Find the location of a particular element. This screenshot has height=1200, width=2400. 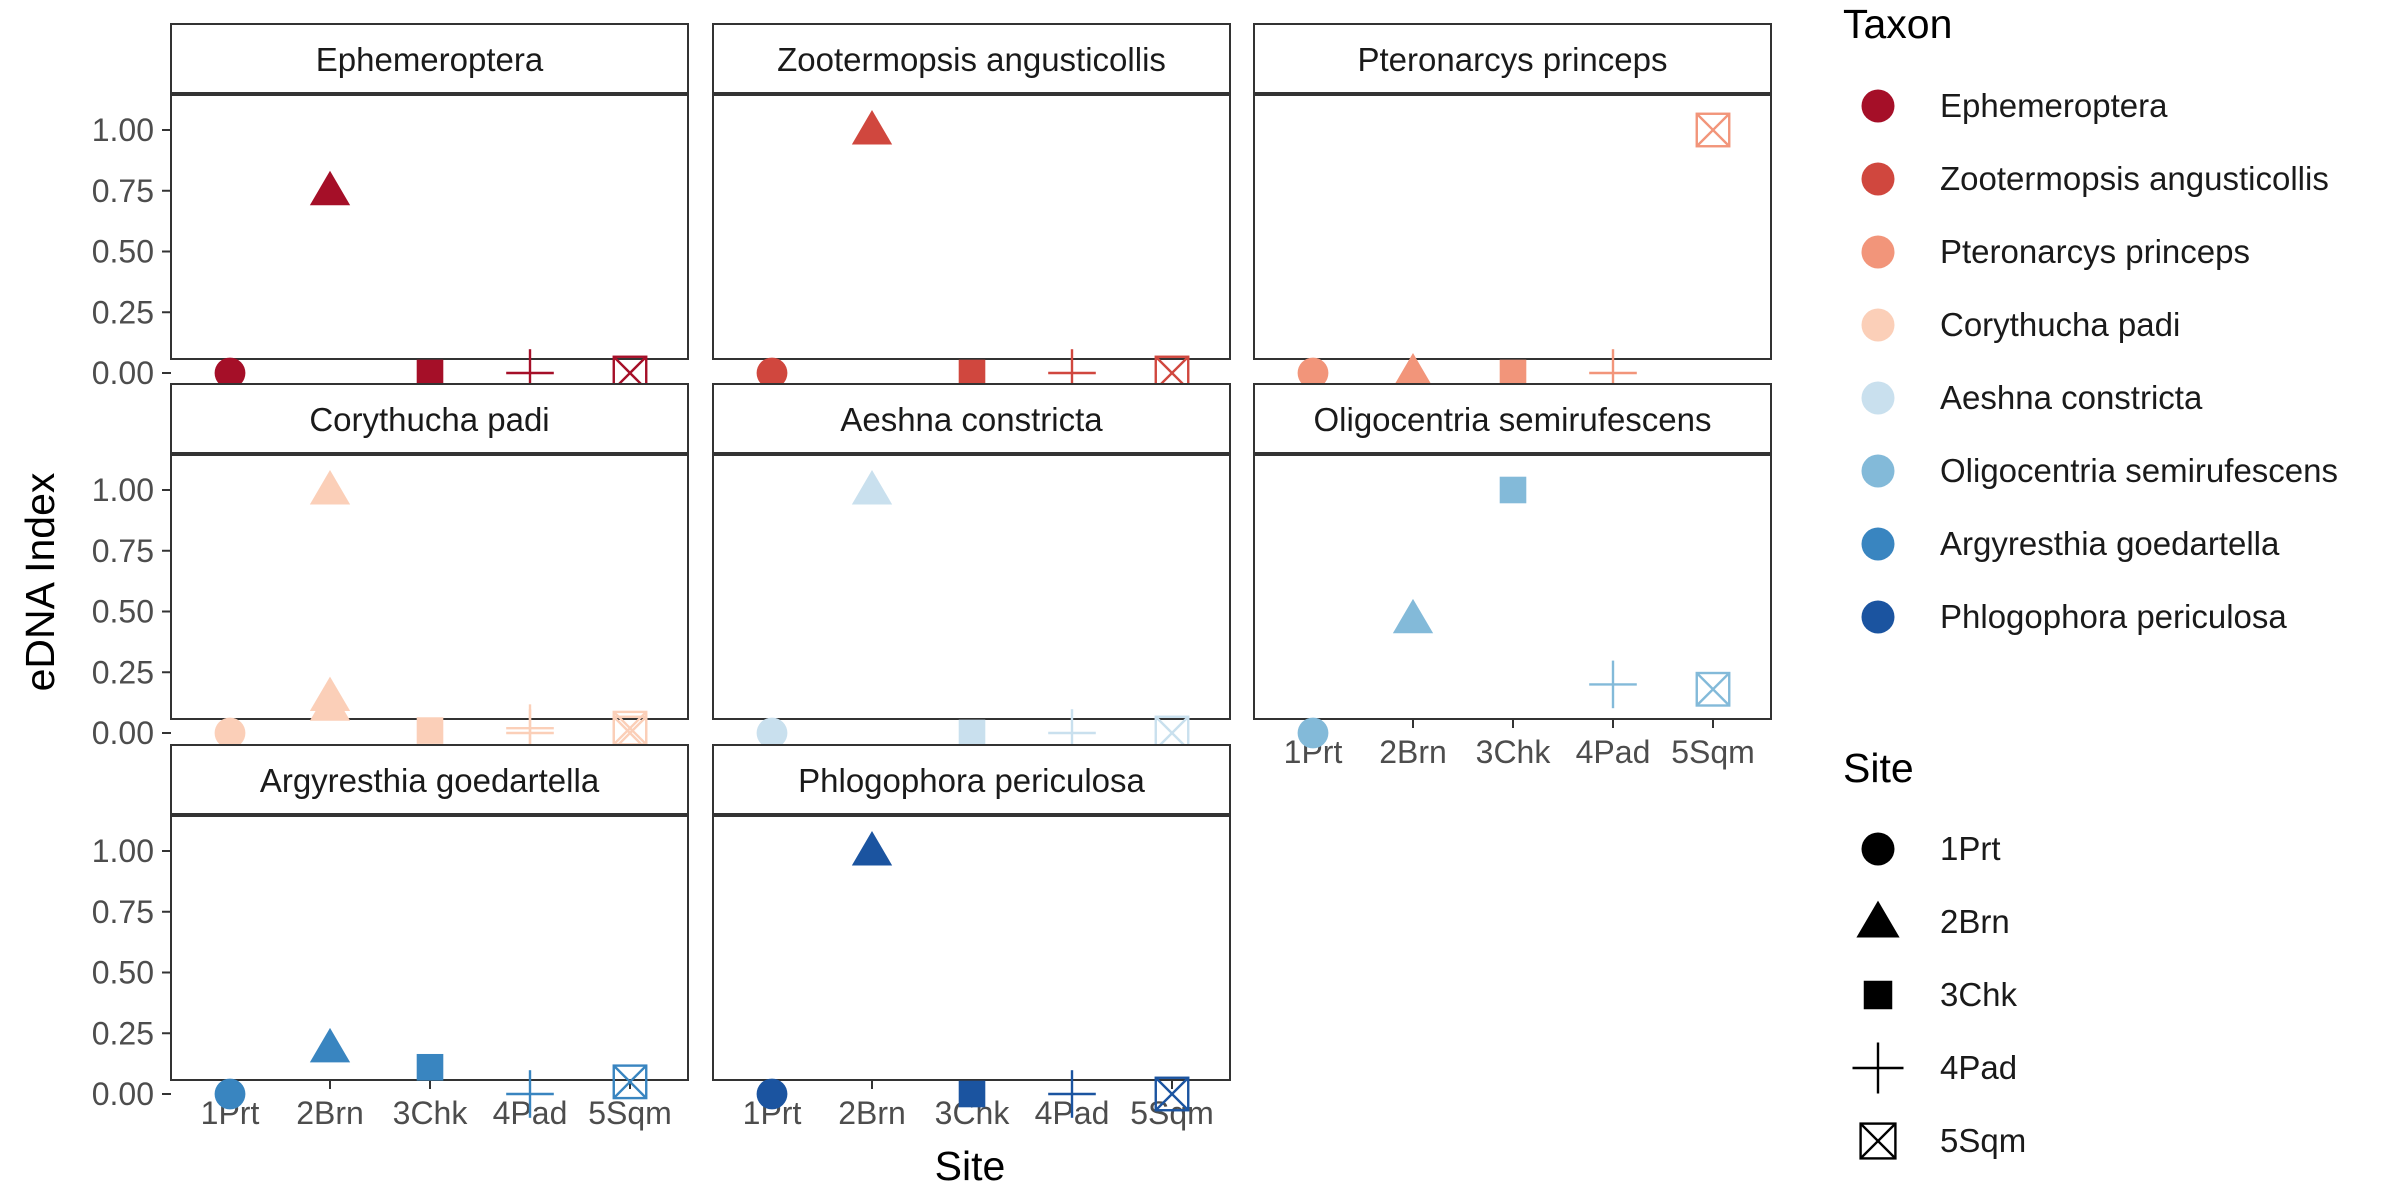

facet-panel: Corythucha padi 0.00 0.25 0.50 0.75 1.00 is located at coordinates (390, 570).